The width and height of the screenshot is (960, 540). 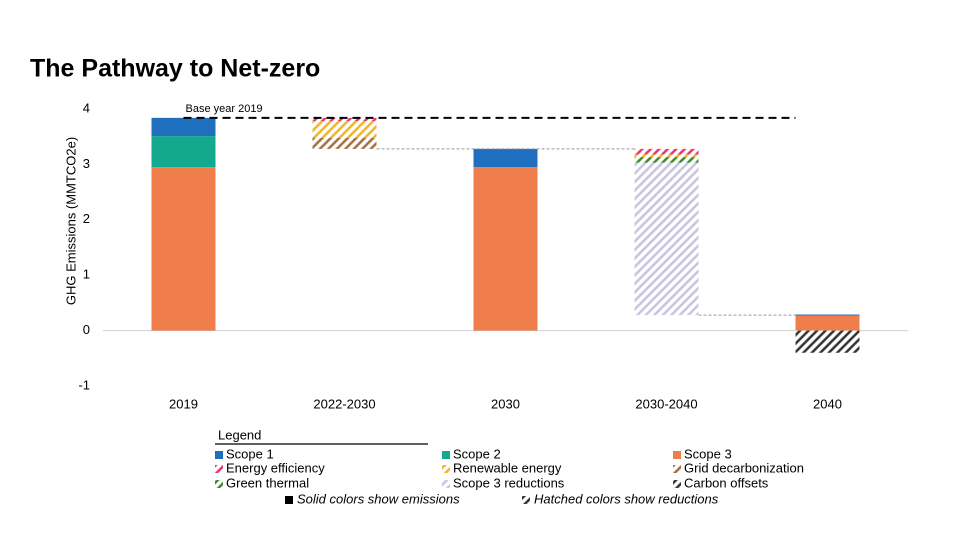 What do you see at coordinates (239, 434) in the screenshot?
I see `legend-title: Legend` at bounding box center [239, 434].